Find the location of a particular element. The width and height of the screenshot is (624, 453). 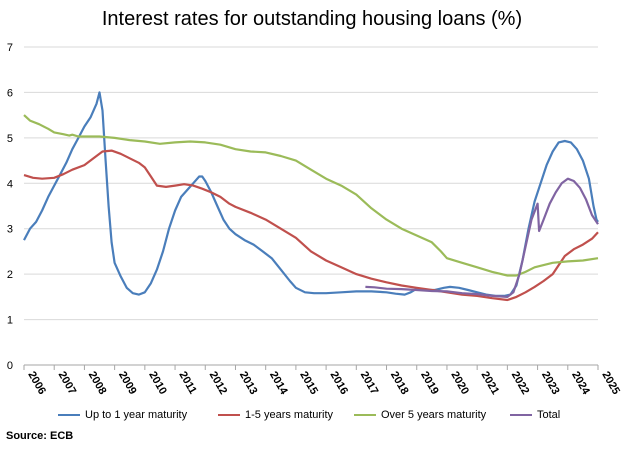

legend-label: Total is located at coordinates (549, 415).